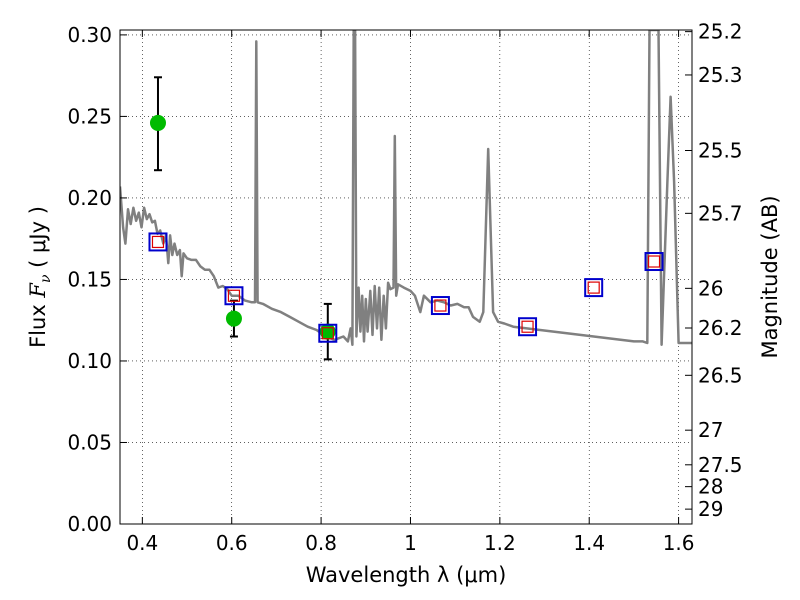 The image size is (800, 600). I want to click on x-tick-label: 1.4, so click(589, 543).